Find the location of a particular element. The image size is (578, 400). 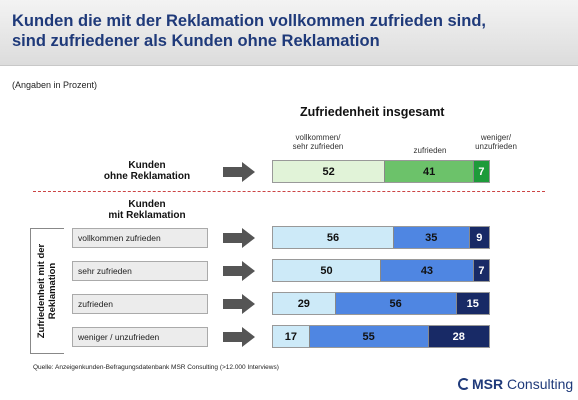

subtitle: (Angaben in Prozent) is located at coordinates (55, 85).